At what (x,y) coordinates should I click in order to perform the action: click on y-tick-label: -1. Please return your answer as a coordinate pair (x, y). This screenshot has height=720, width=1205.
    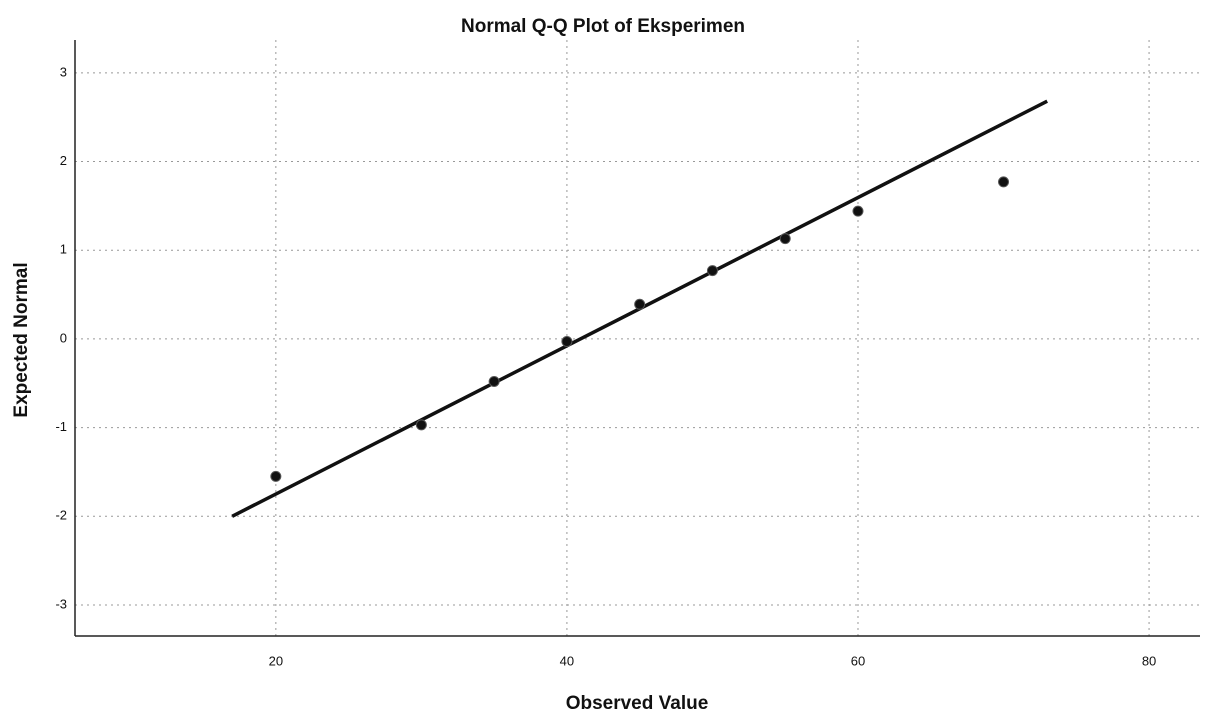
    Looking at the image, I should click on (61, 426).